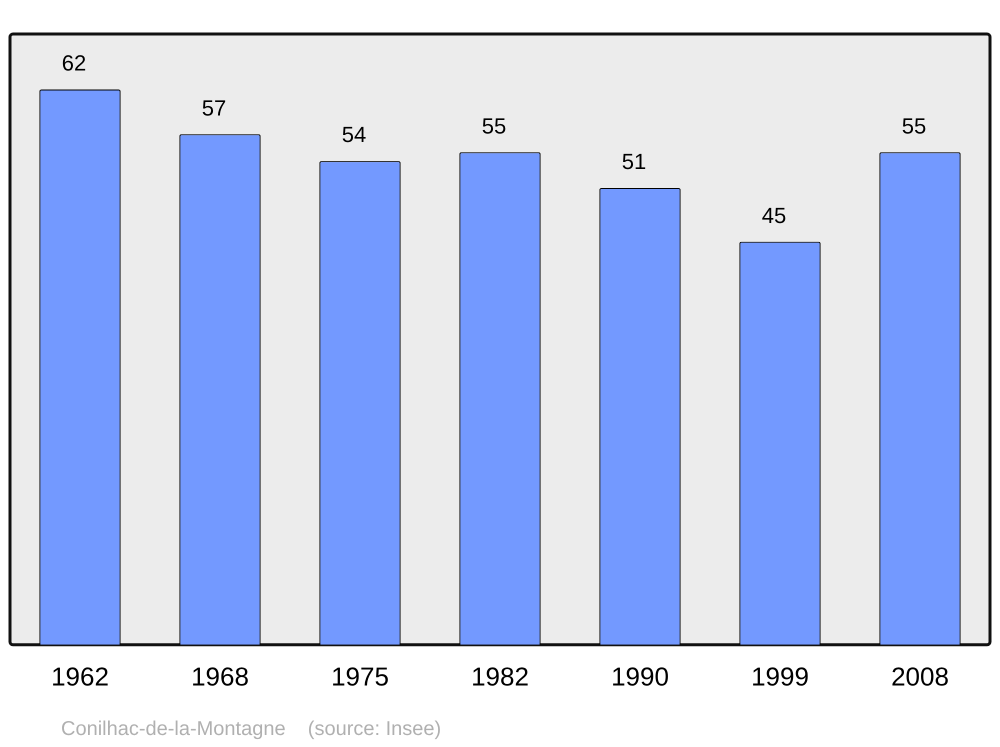 This screenshot has width=1000, height=747. What do you see at coordinates (251, 729) in the screenshot?
I see `text: Conilhac-de-la-Montagne (source: Insee)` at bounding box center [251, 729].